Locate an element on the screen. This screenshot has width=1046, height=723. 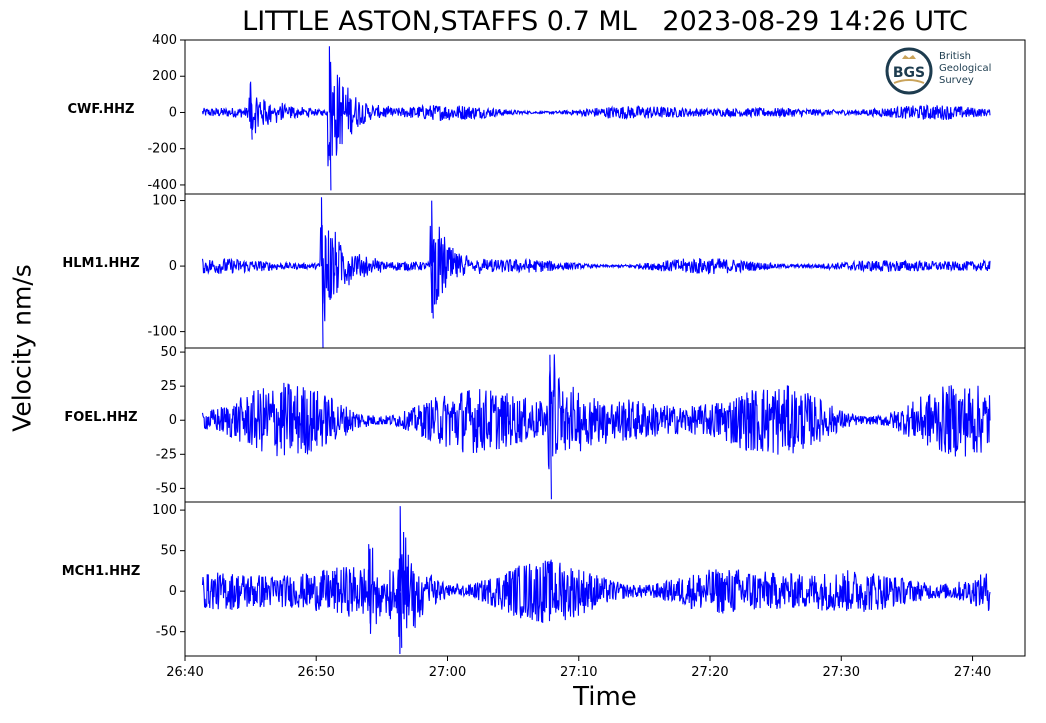
bgs-logo-line: Geological is located at coordinates (965, 68).